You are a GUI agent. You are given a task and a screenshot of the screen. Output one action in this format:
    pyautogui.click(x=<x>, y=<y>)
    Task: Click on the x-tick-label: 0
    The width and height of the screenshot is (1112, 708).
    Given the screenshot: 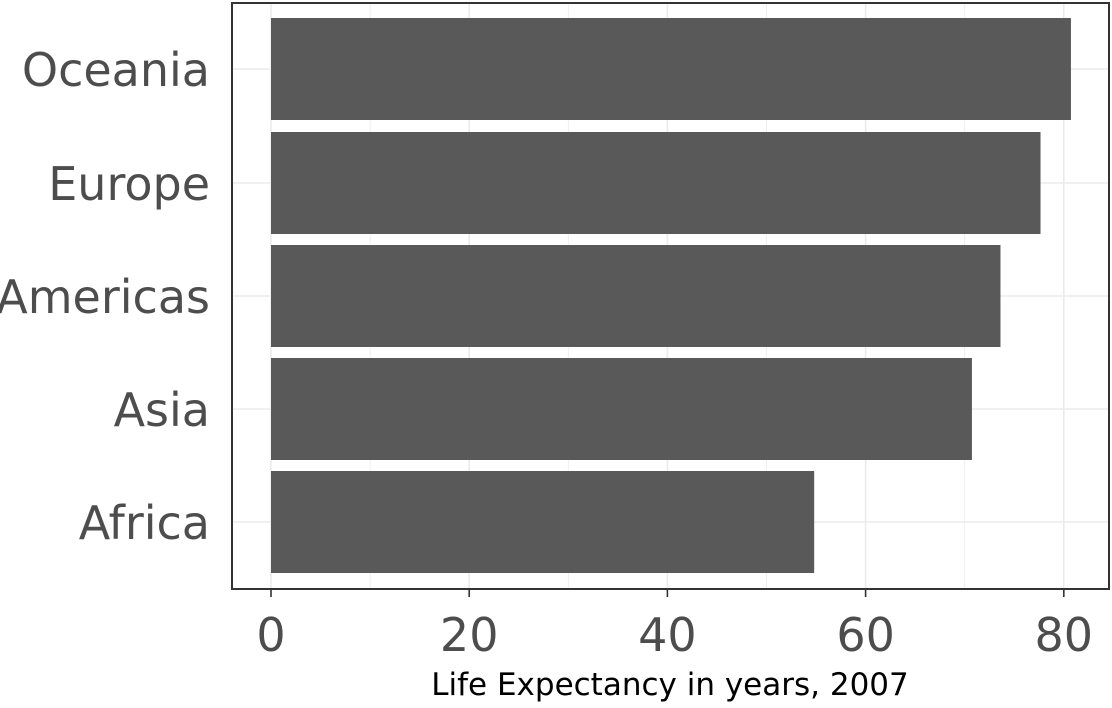 What is the action you would take?
    pyautogui.click(x=270, y=635)
    